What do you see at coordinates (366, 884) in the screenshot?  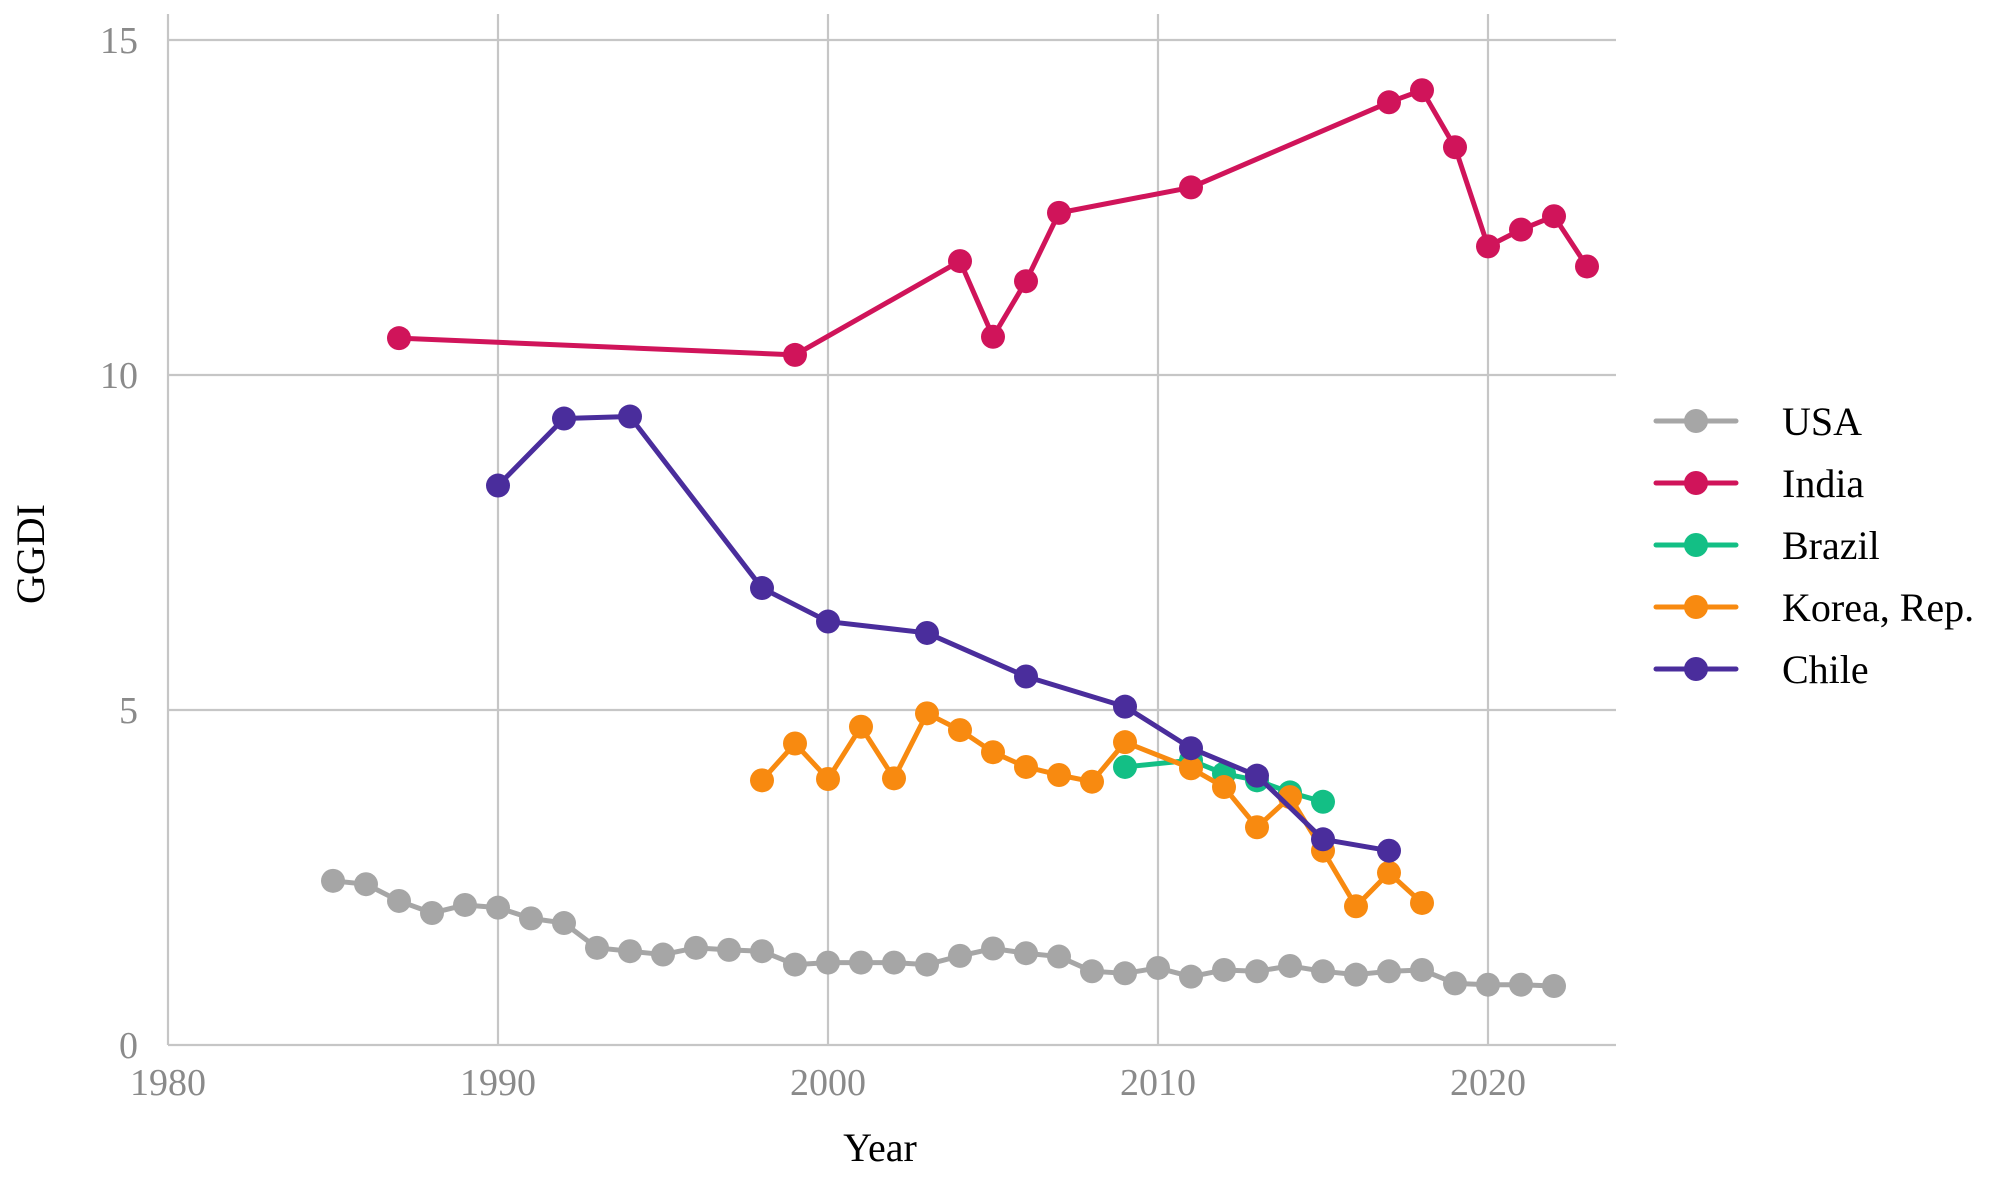 I see `point-usa-1986` at bounding box center [366, 884].